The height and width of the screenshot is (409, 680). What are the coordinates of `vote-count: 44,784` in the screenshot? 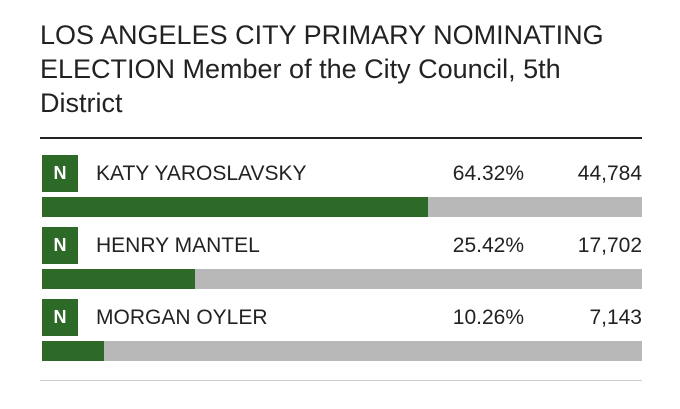 It's located at (609, 173).